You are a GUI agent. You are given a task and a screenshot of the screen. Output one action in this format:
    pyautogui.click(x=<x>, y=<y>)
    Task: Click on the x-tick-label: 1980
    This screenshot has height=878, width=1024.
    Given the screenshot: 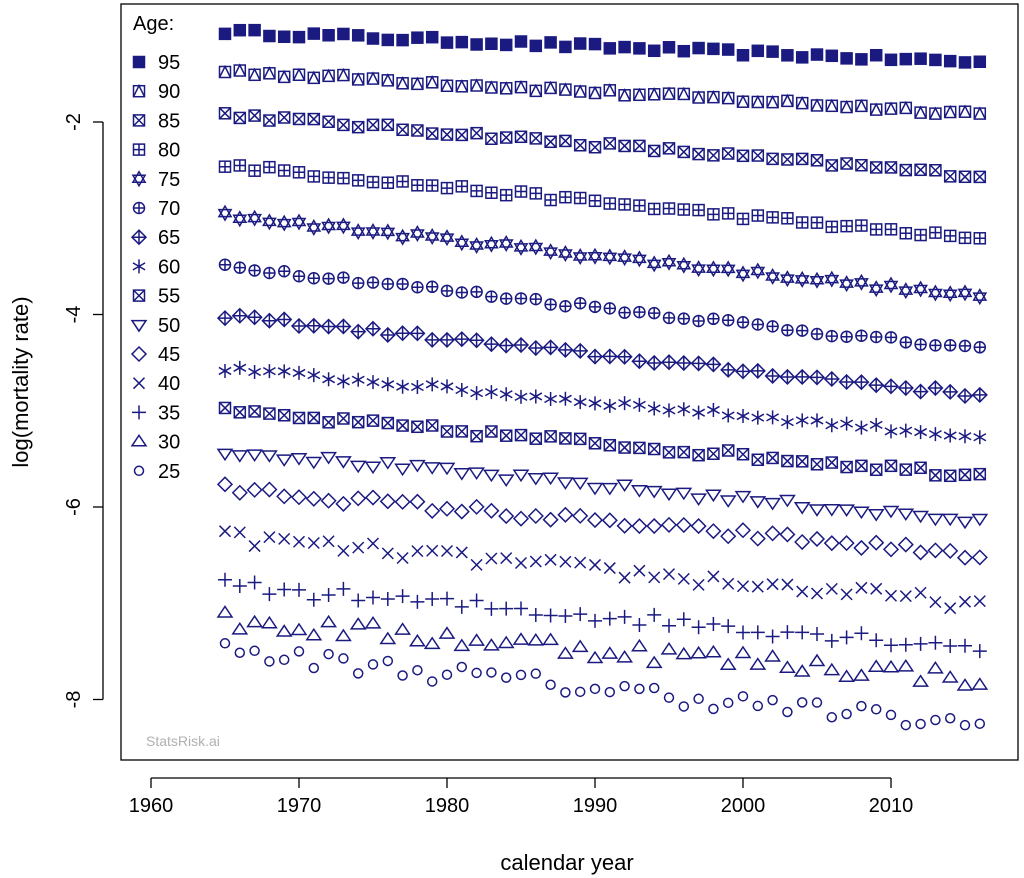 What is the action you would take?
    pyautogui.click(x=447, y=806)
    